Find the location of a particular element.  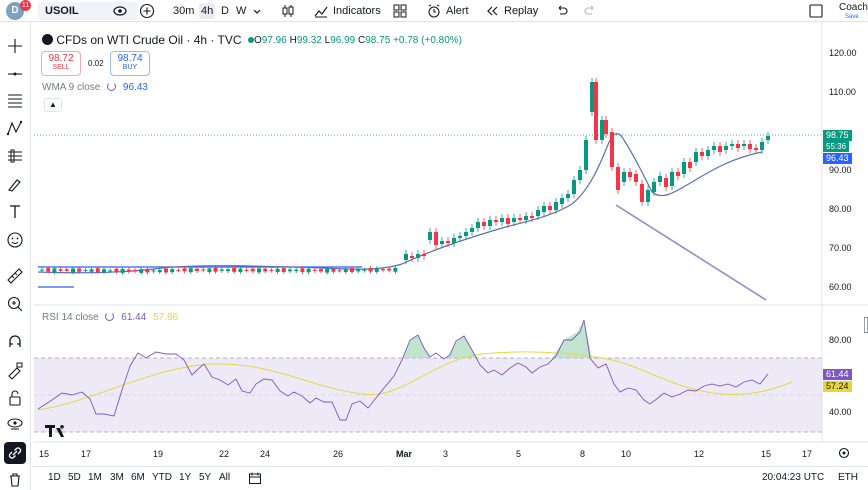

chevron-down-icon is located at coordinates (257, 11).